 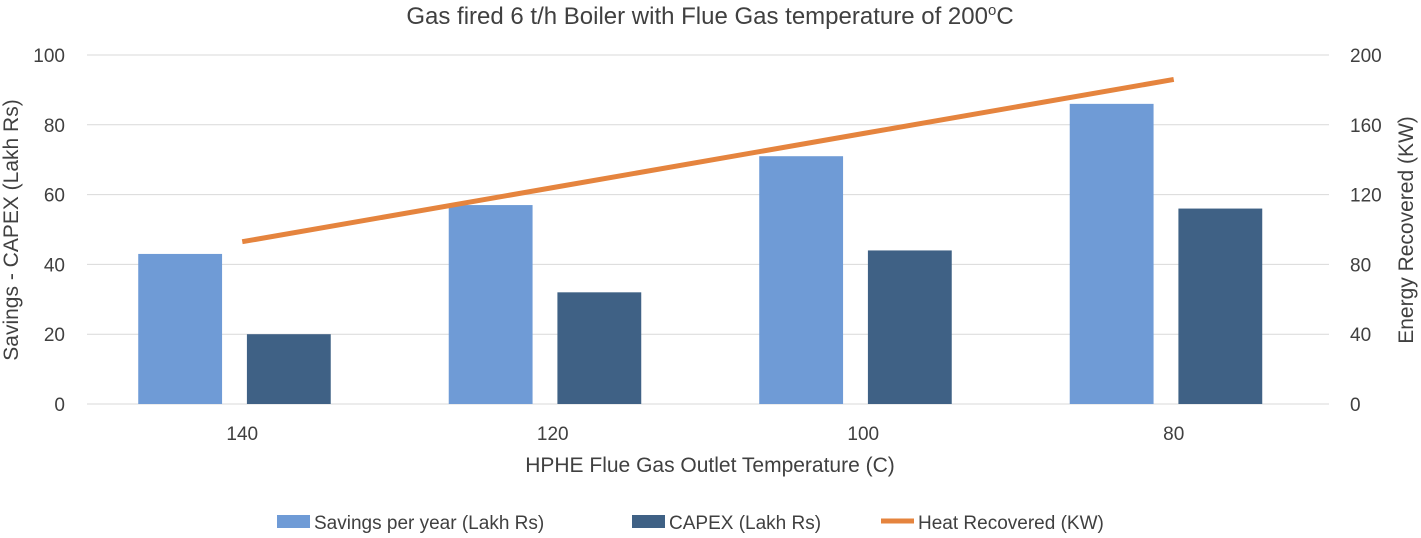 I want to click on y2-tick-label: 80, so click(x=1360, y=265).